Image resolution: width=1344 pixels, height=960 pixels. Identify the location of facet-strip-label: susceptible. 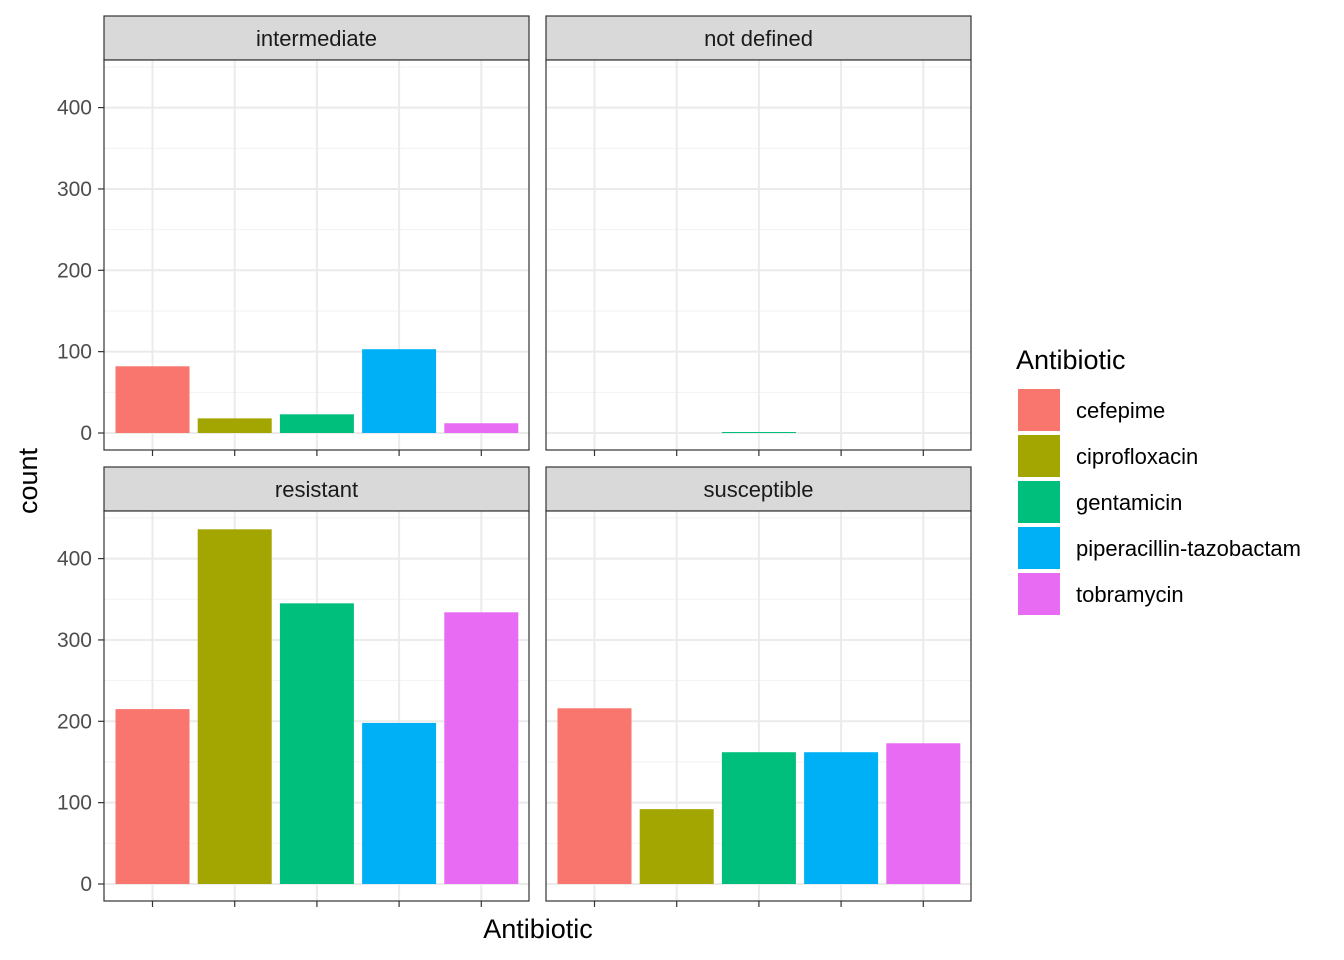
(758, 489).